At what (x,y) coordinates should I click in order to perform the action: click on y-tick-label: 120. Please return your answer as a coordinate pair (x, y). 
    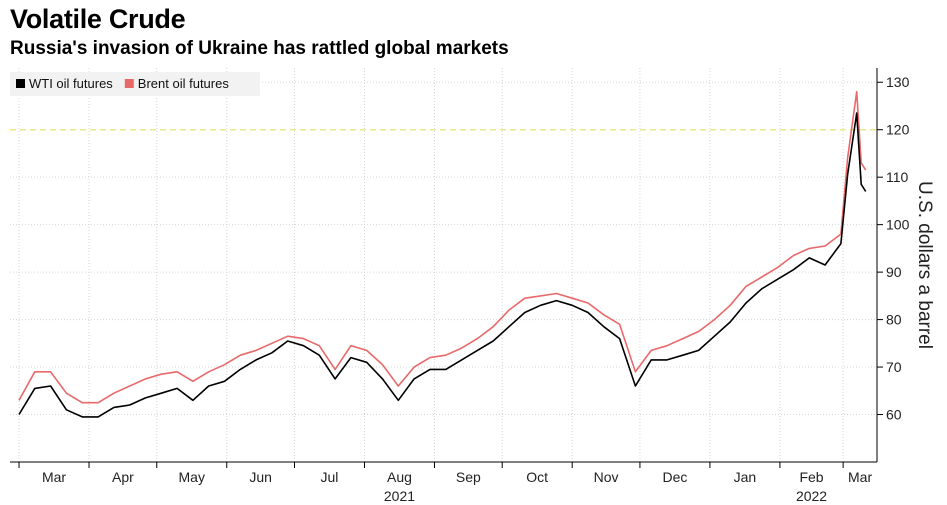
    Looking at the image, I should click on (898, 130).